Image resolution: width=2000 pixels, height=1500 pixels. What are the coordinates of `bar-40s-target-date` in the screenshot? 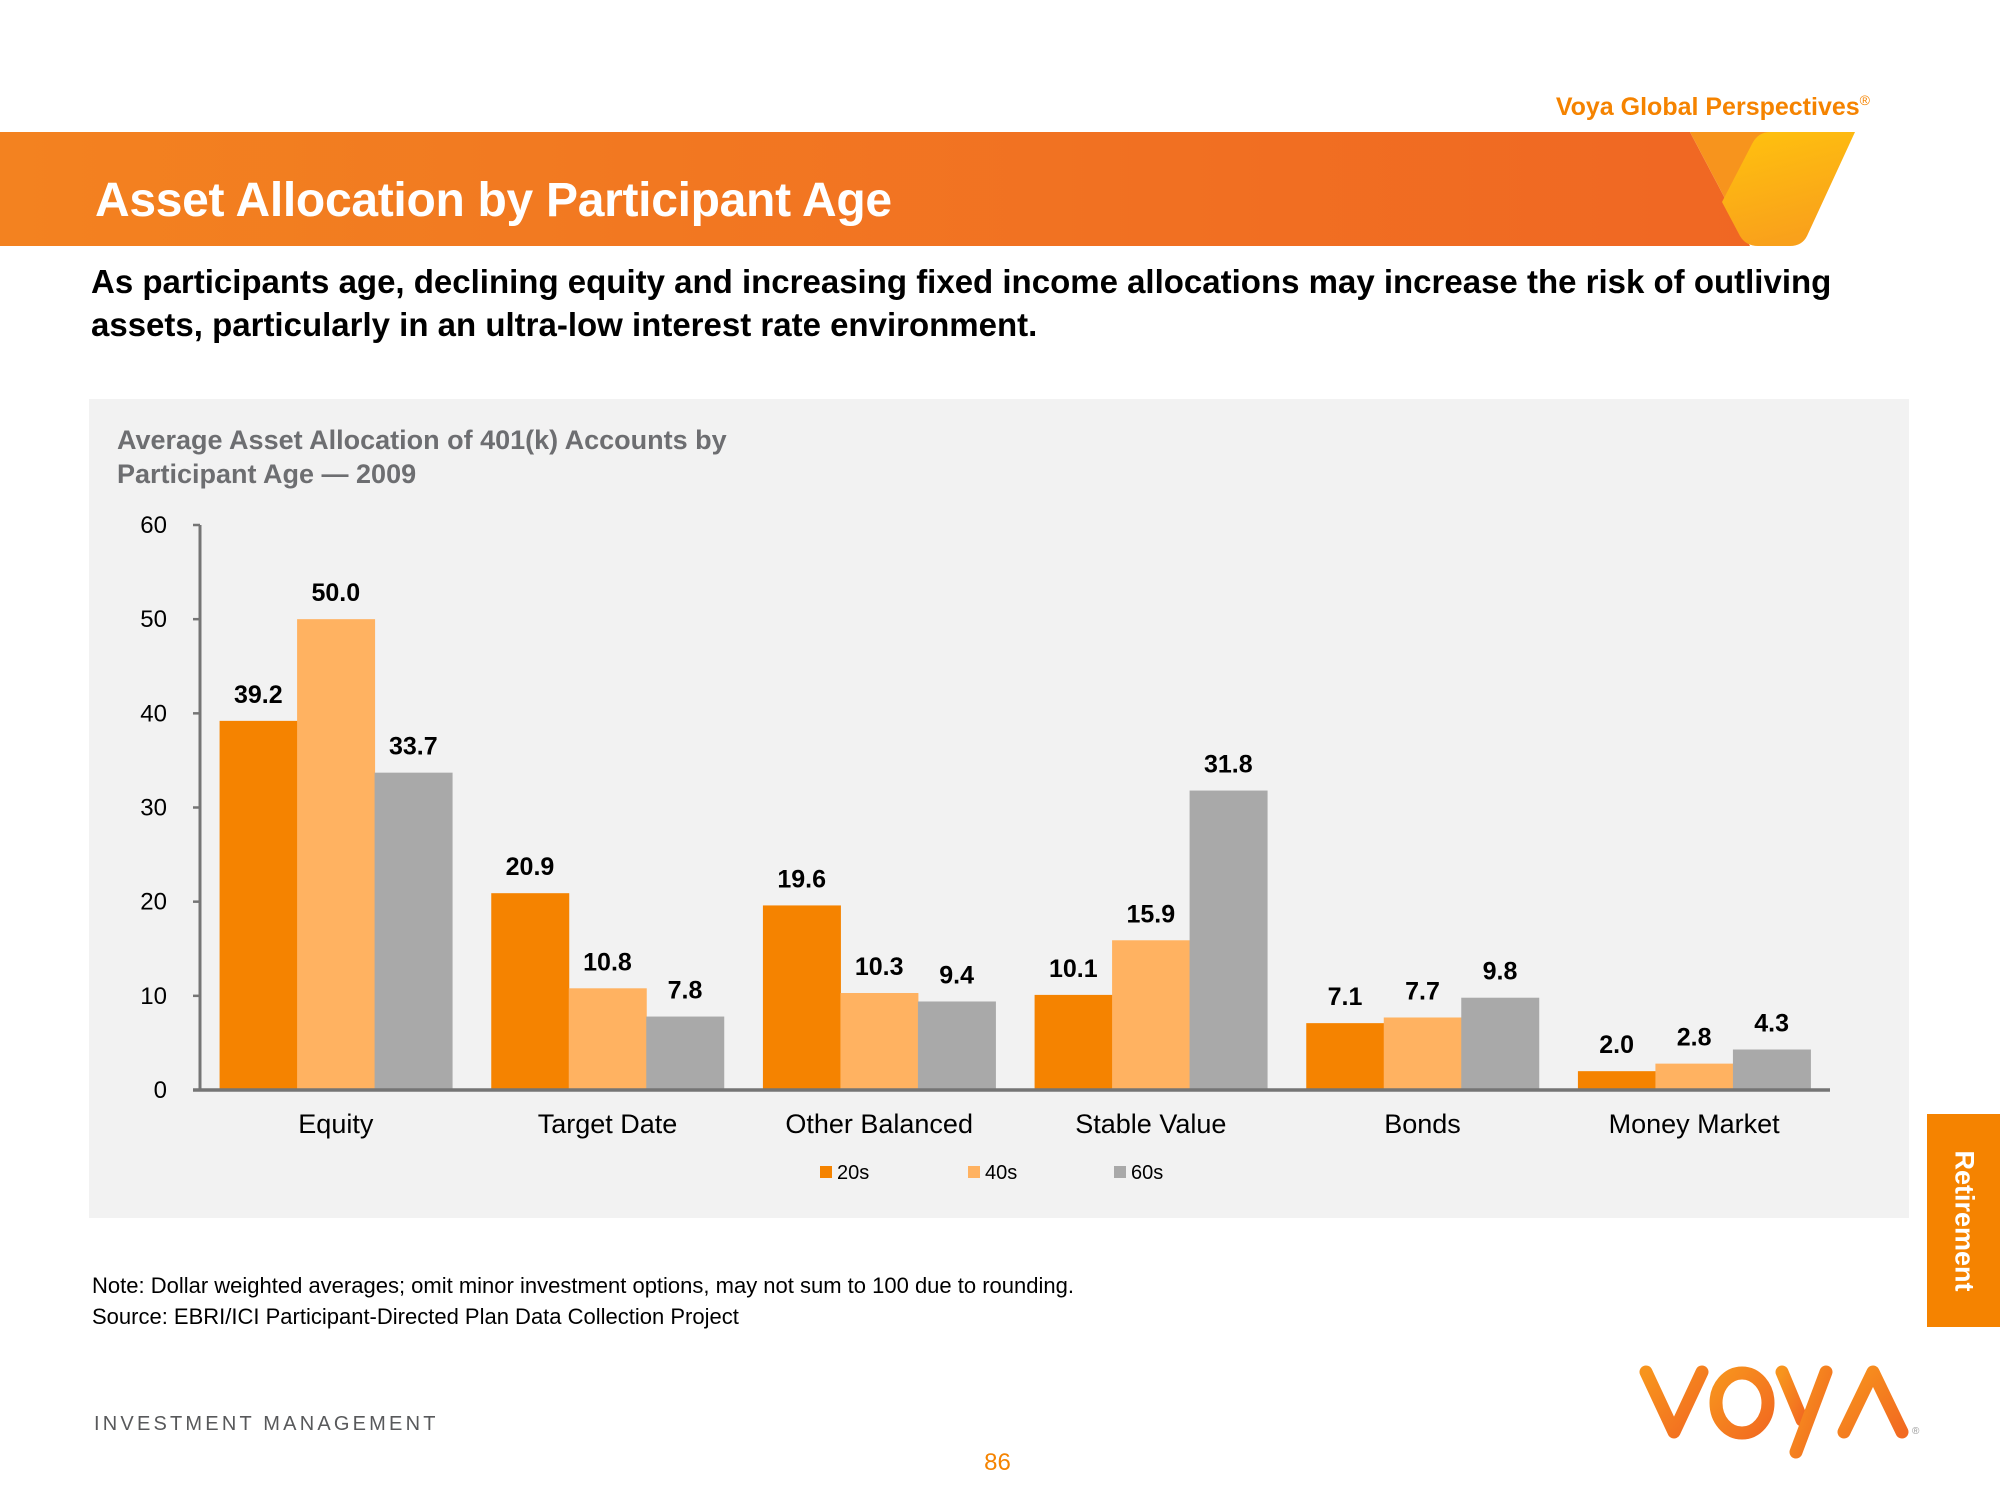 It's located at (607, 1039).